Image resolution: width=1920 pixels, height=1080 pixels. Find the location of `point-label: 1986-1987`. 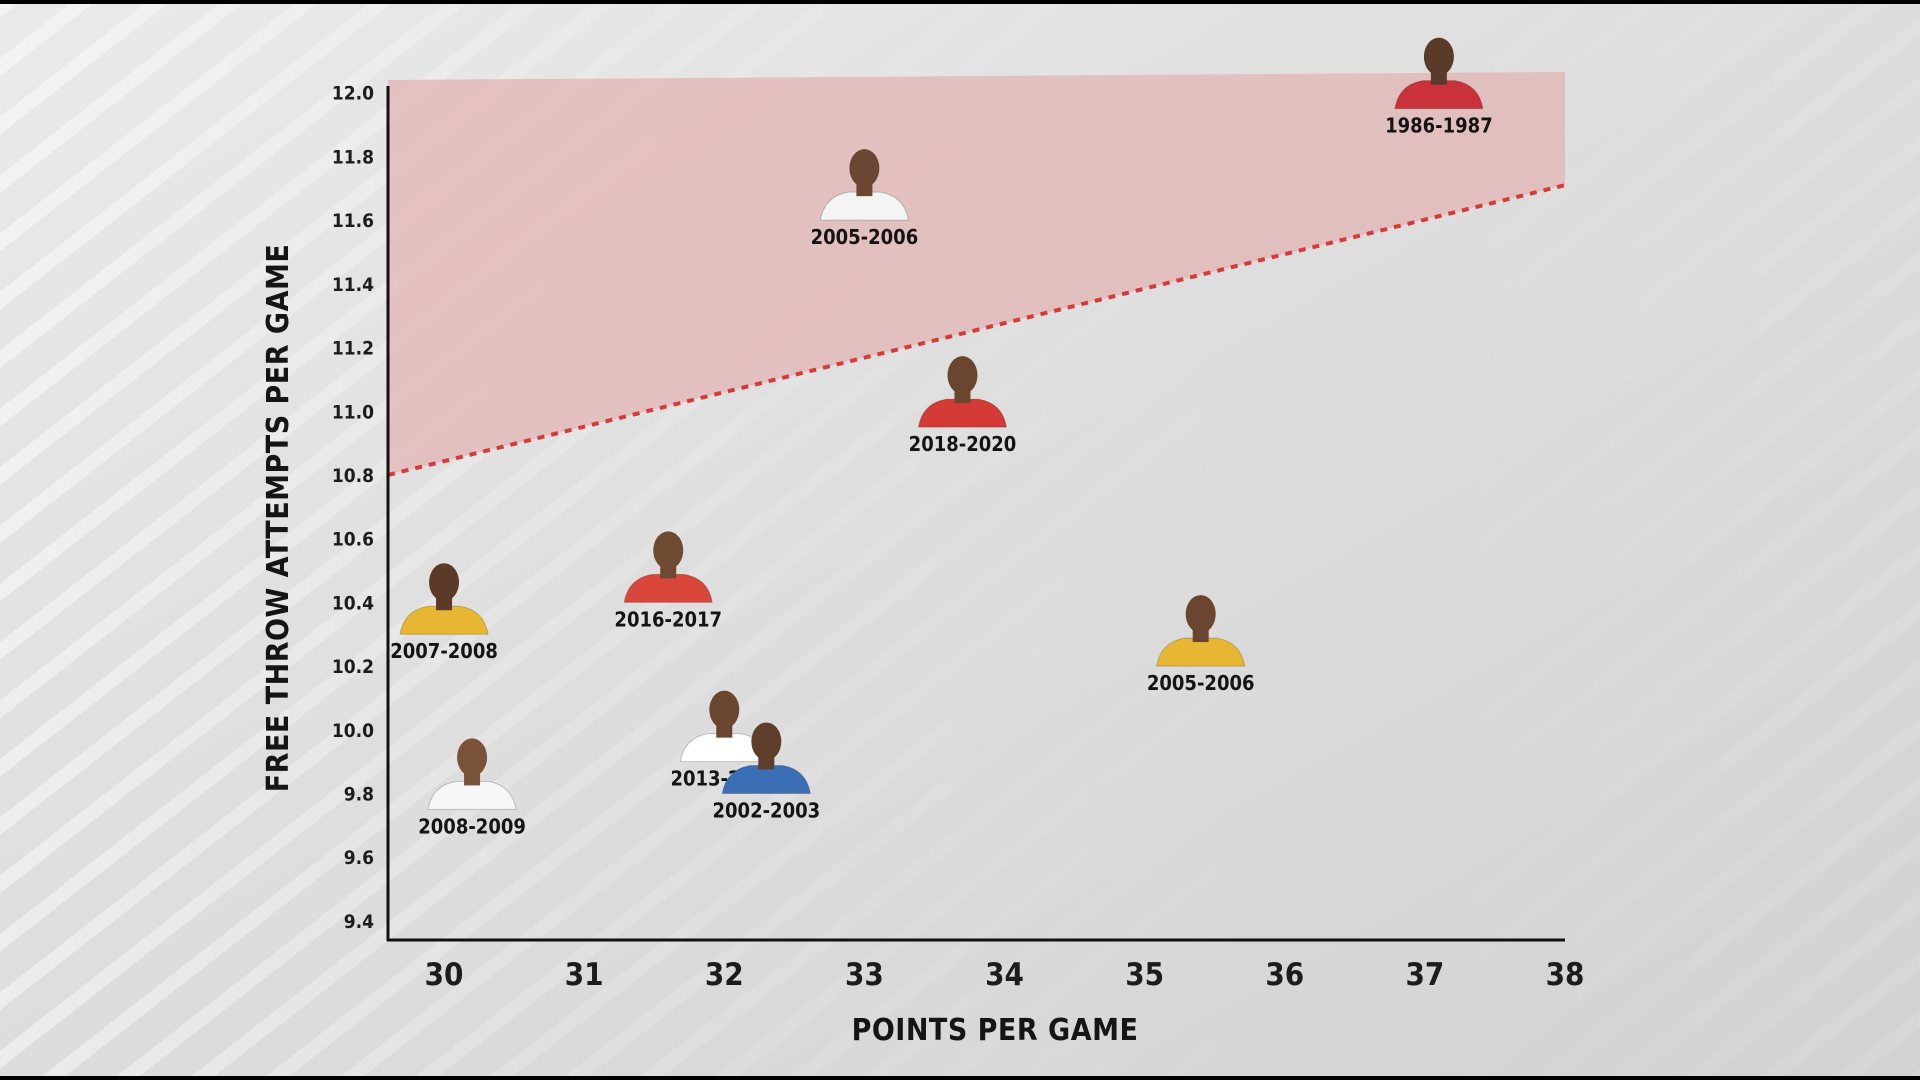

point-label: 1986-1987 is located at coordinates (1439, 126).